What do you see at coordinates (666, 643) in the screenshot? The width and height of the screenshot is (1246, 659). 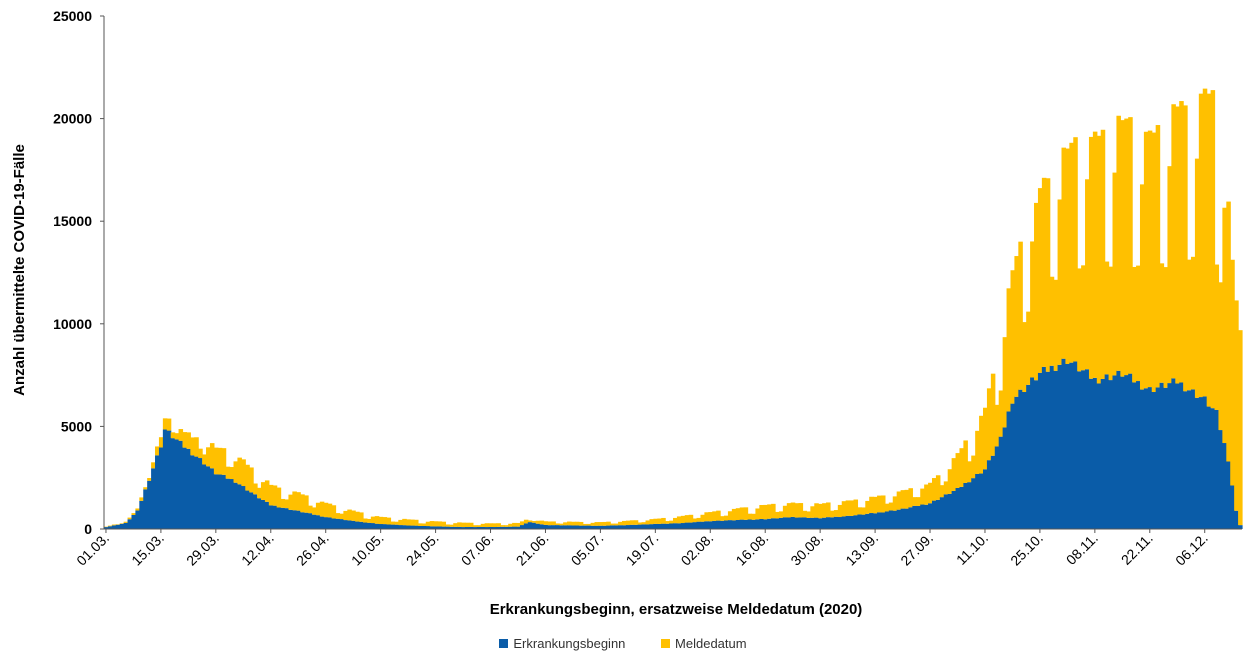 I see `legend-swatch` at bounding box center [666, 643].